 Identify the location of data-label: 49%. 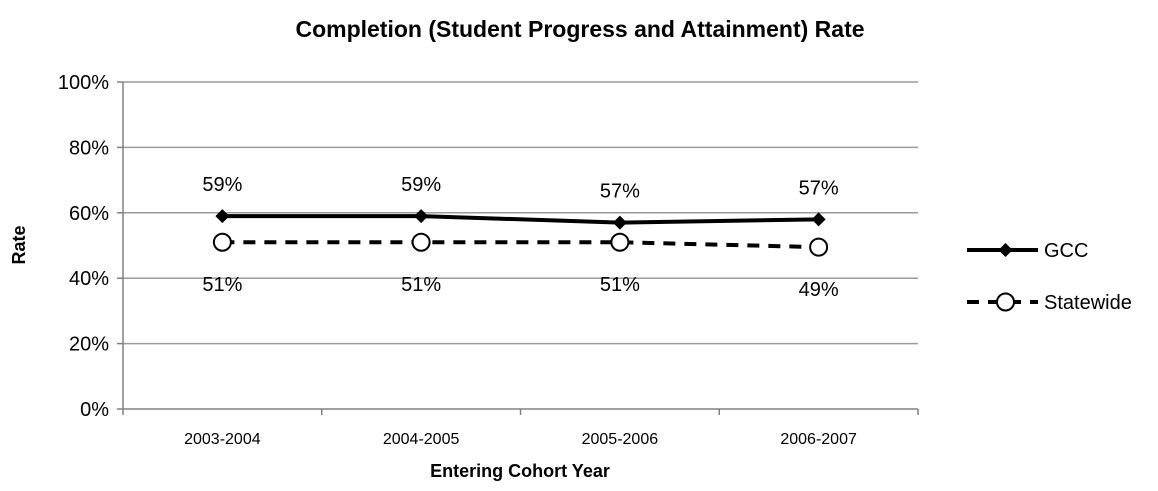
(819, 290).